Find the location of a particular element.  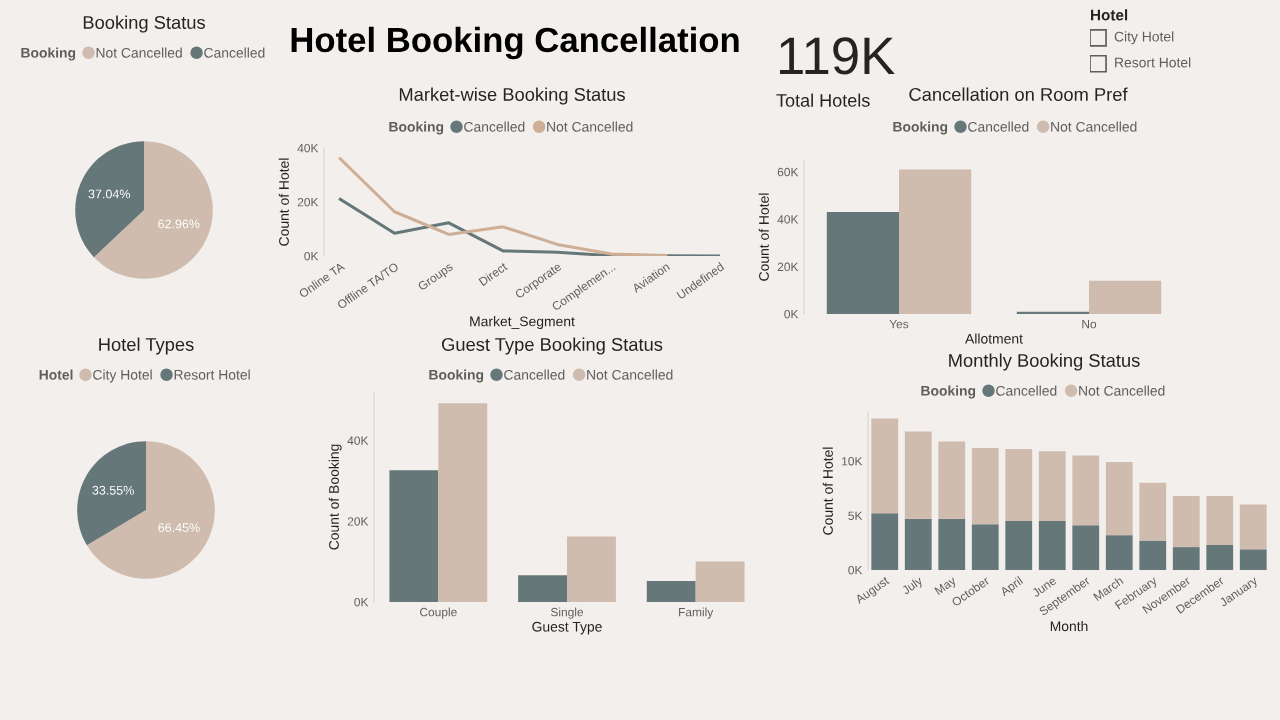

line-series is located at coordinates (503, 206).